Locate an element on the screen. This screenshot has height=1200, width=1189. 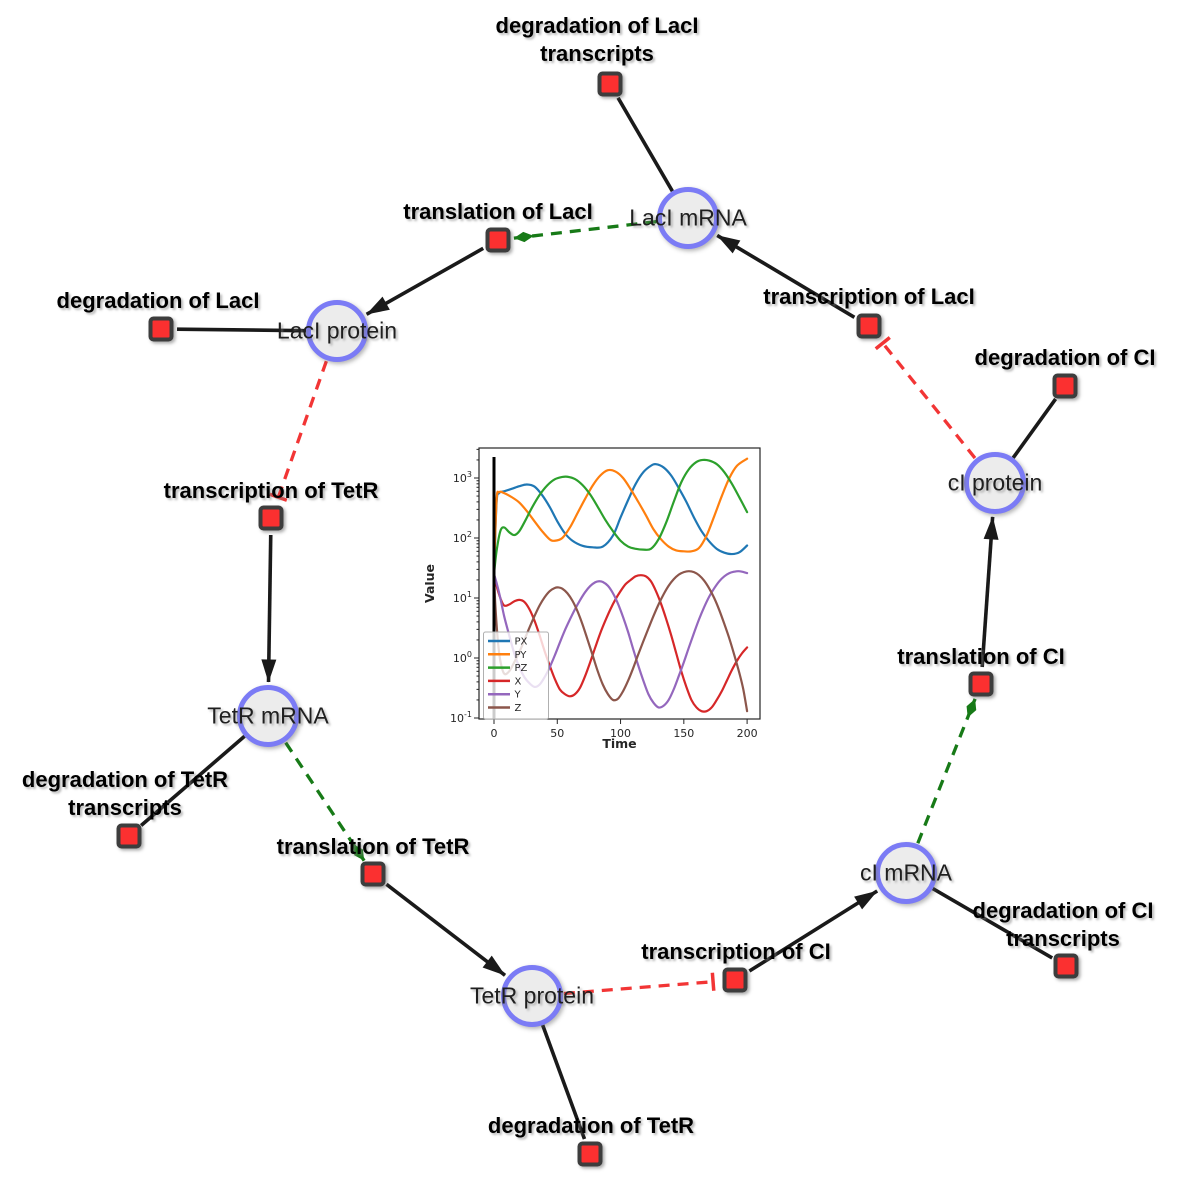
reaction-node-deg-laci is located at coordinates (161, 329).